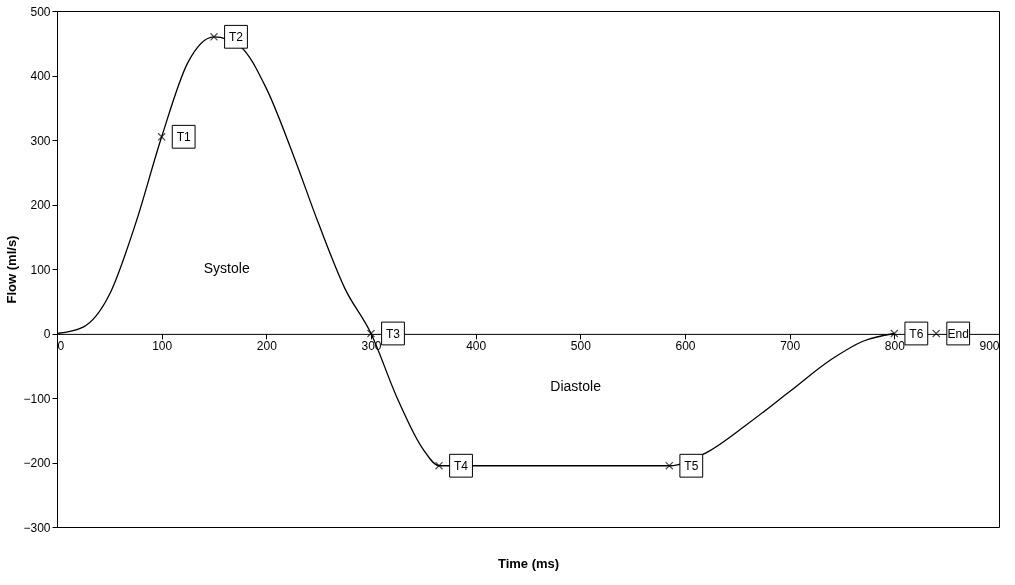 This screenshot has height=585, width=1015. I want to click on y-tick-label: −200, so click(37, 463).